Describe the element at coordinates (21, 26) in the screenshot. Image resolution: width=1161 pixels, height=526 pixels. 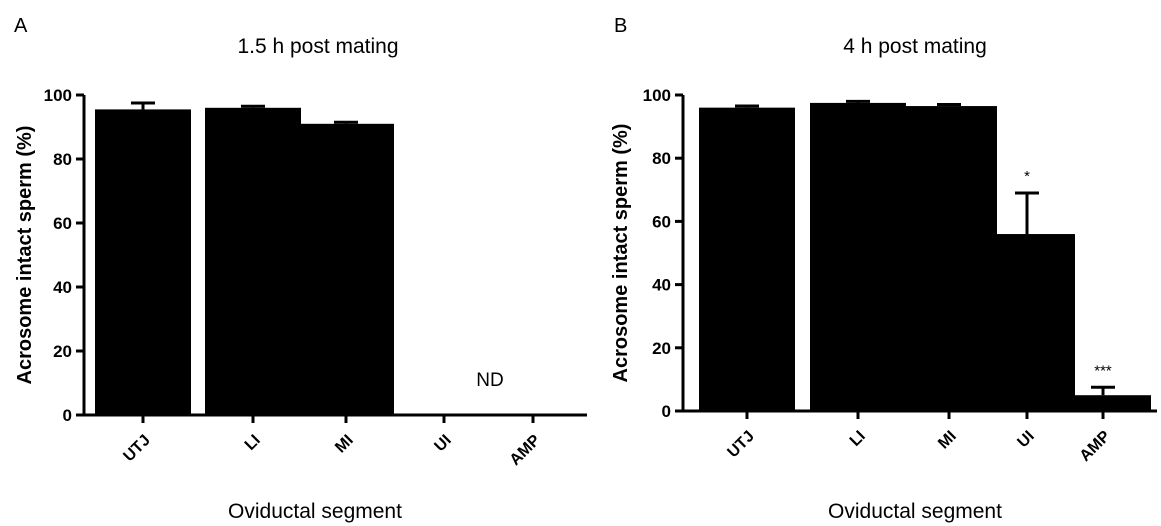
I see `panel-letter: A` at that location.